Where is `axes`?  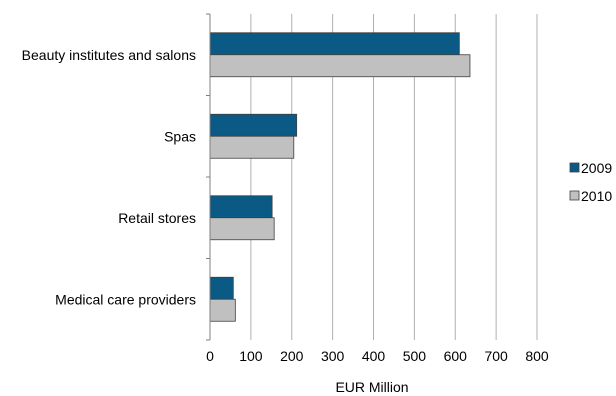 axes is located at coordinates (208, 177).